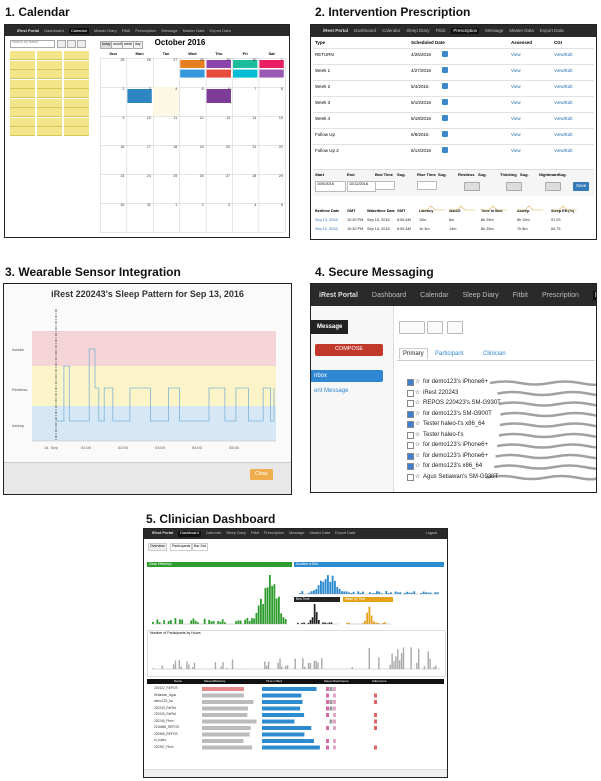 This screenshot has height=781, width=601. What do you see at coordinates (545, 456) in the screenshot?
I see `scribble` at bounding box center [545, 456].